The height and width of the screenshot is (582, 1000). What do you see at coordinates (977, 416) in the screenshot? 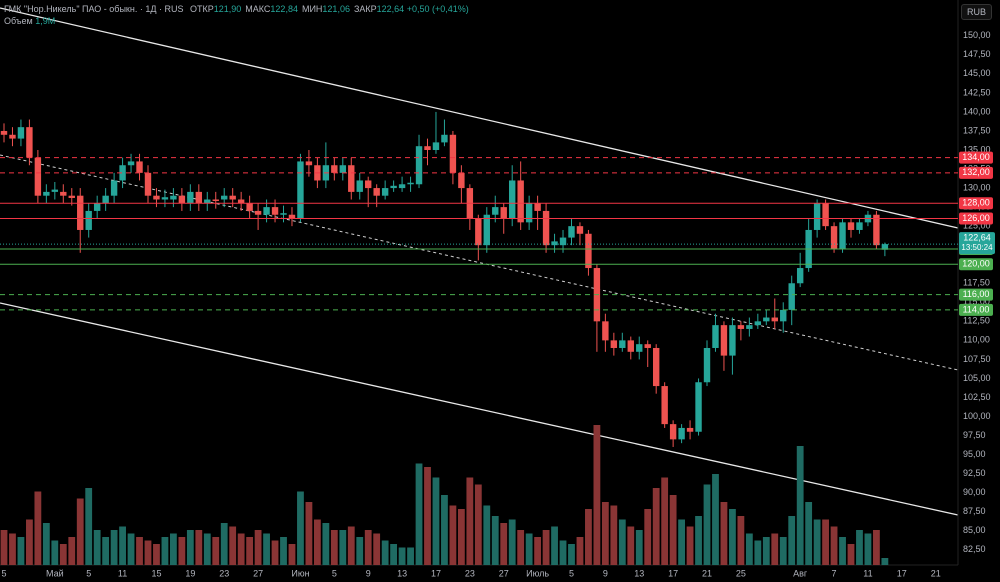
I see `y-tick-label: 100,00` at bounding box center [977, 416].